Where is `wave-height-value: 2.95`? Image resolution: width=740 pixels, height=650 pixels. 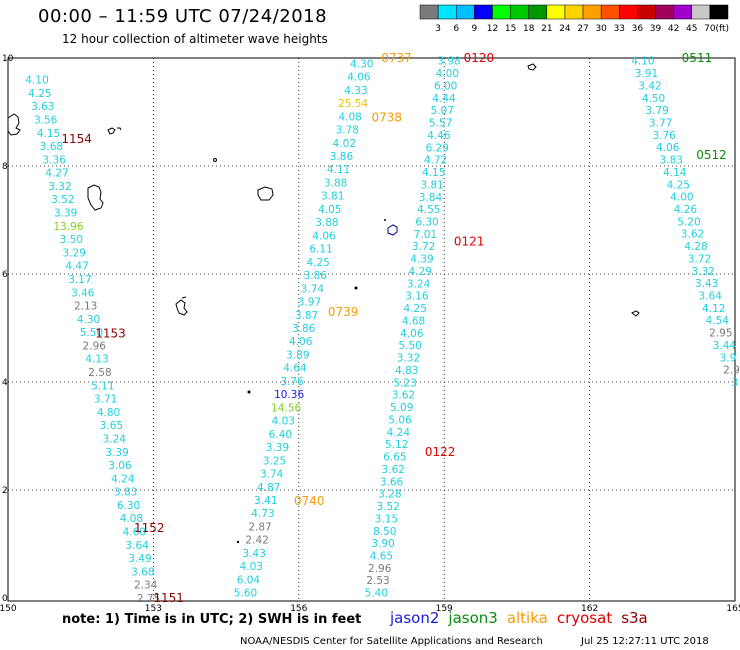 wave-height-value: 2.95 is located at coordinates (720, 334).